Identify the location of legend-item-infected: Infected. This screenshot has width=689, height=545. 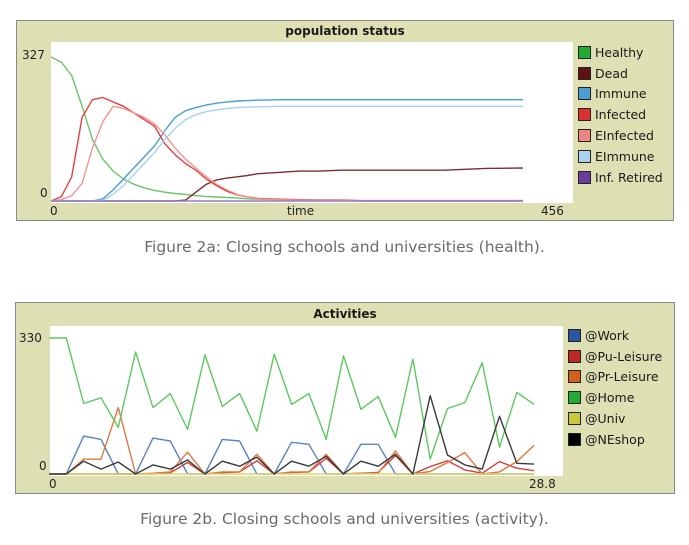
(620, 114).